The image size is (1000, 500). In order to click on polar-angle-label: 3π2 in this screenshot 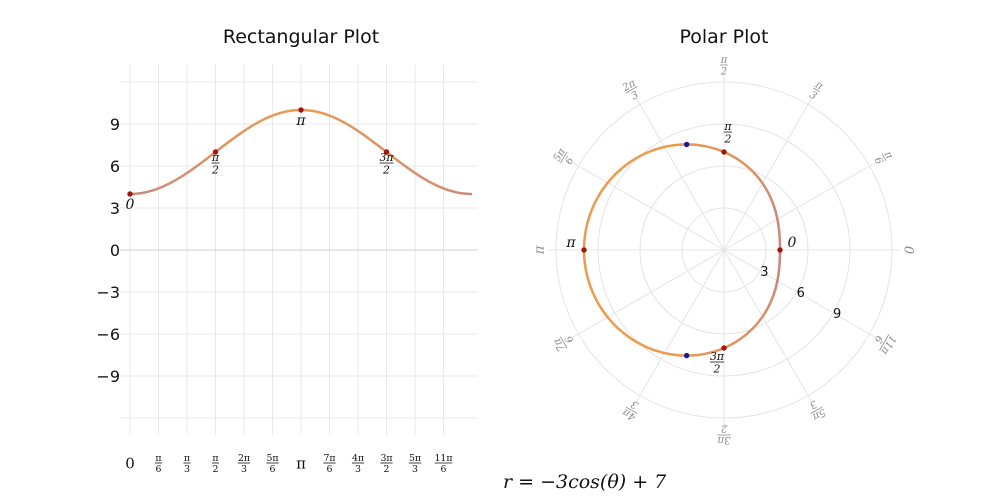, I will do `click(724, 433)`.